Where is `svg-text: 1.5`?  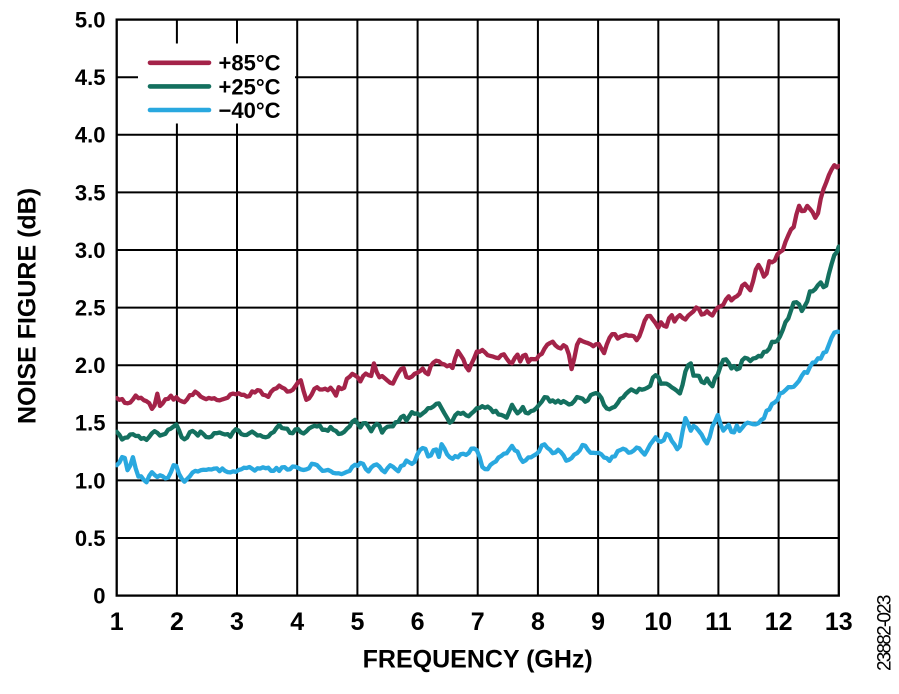 svg-text: 1.5 is located at coordinates (90, 423).